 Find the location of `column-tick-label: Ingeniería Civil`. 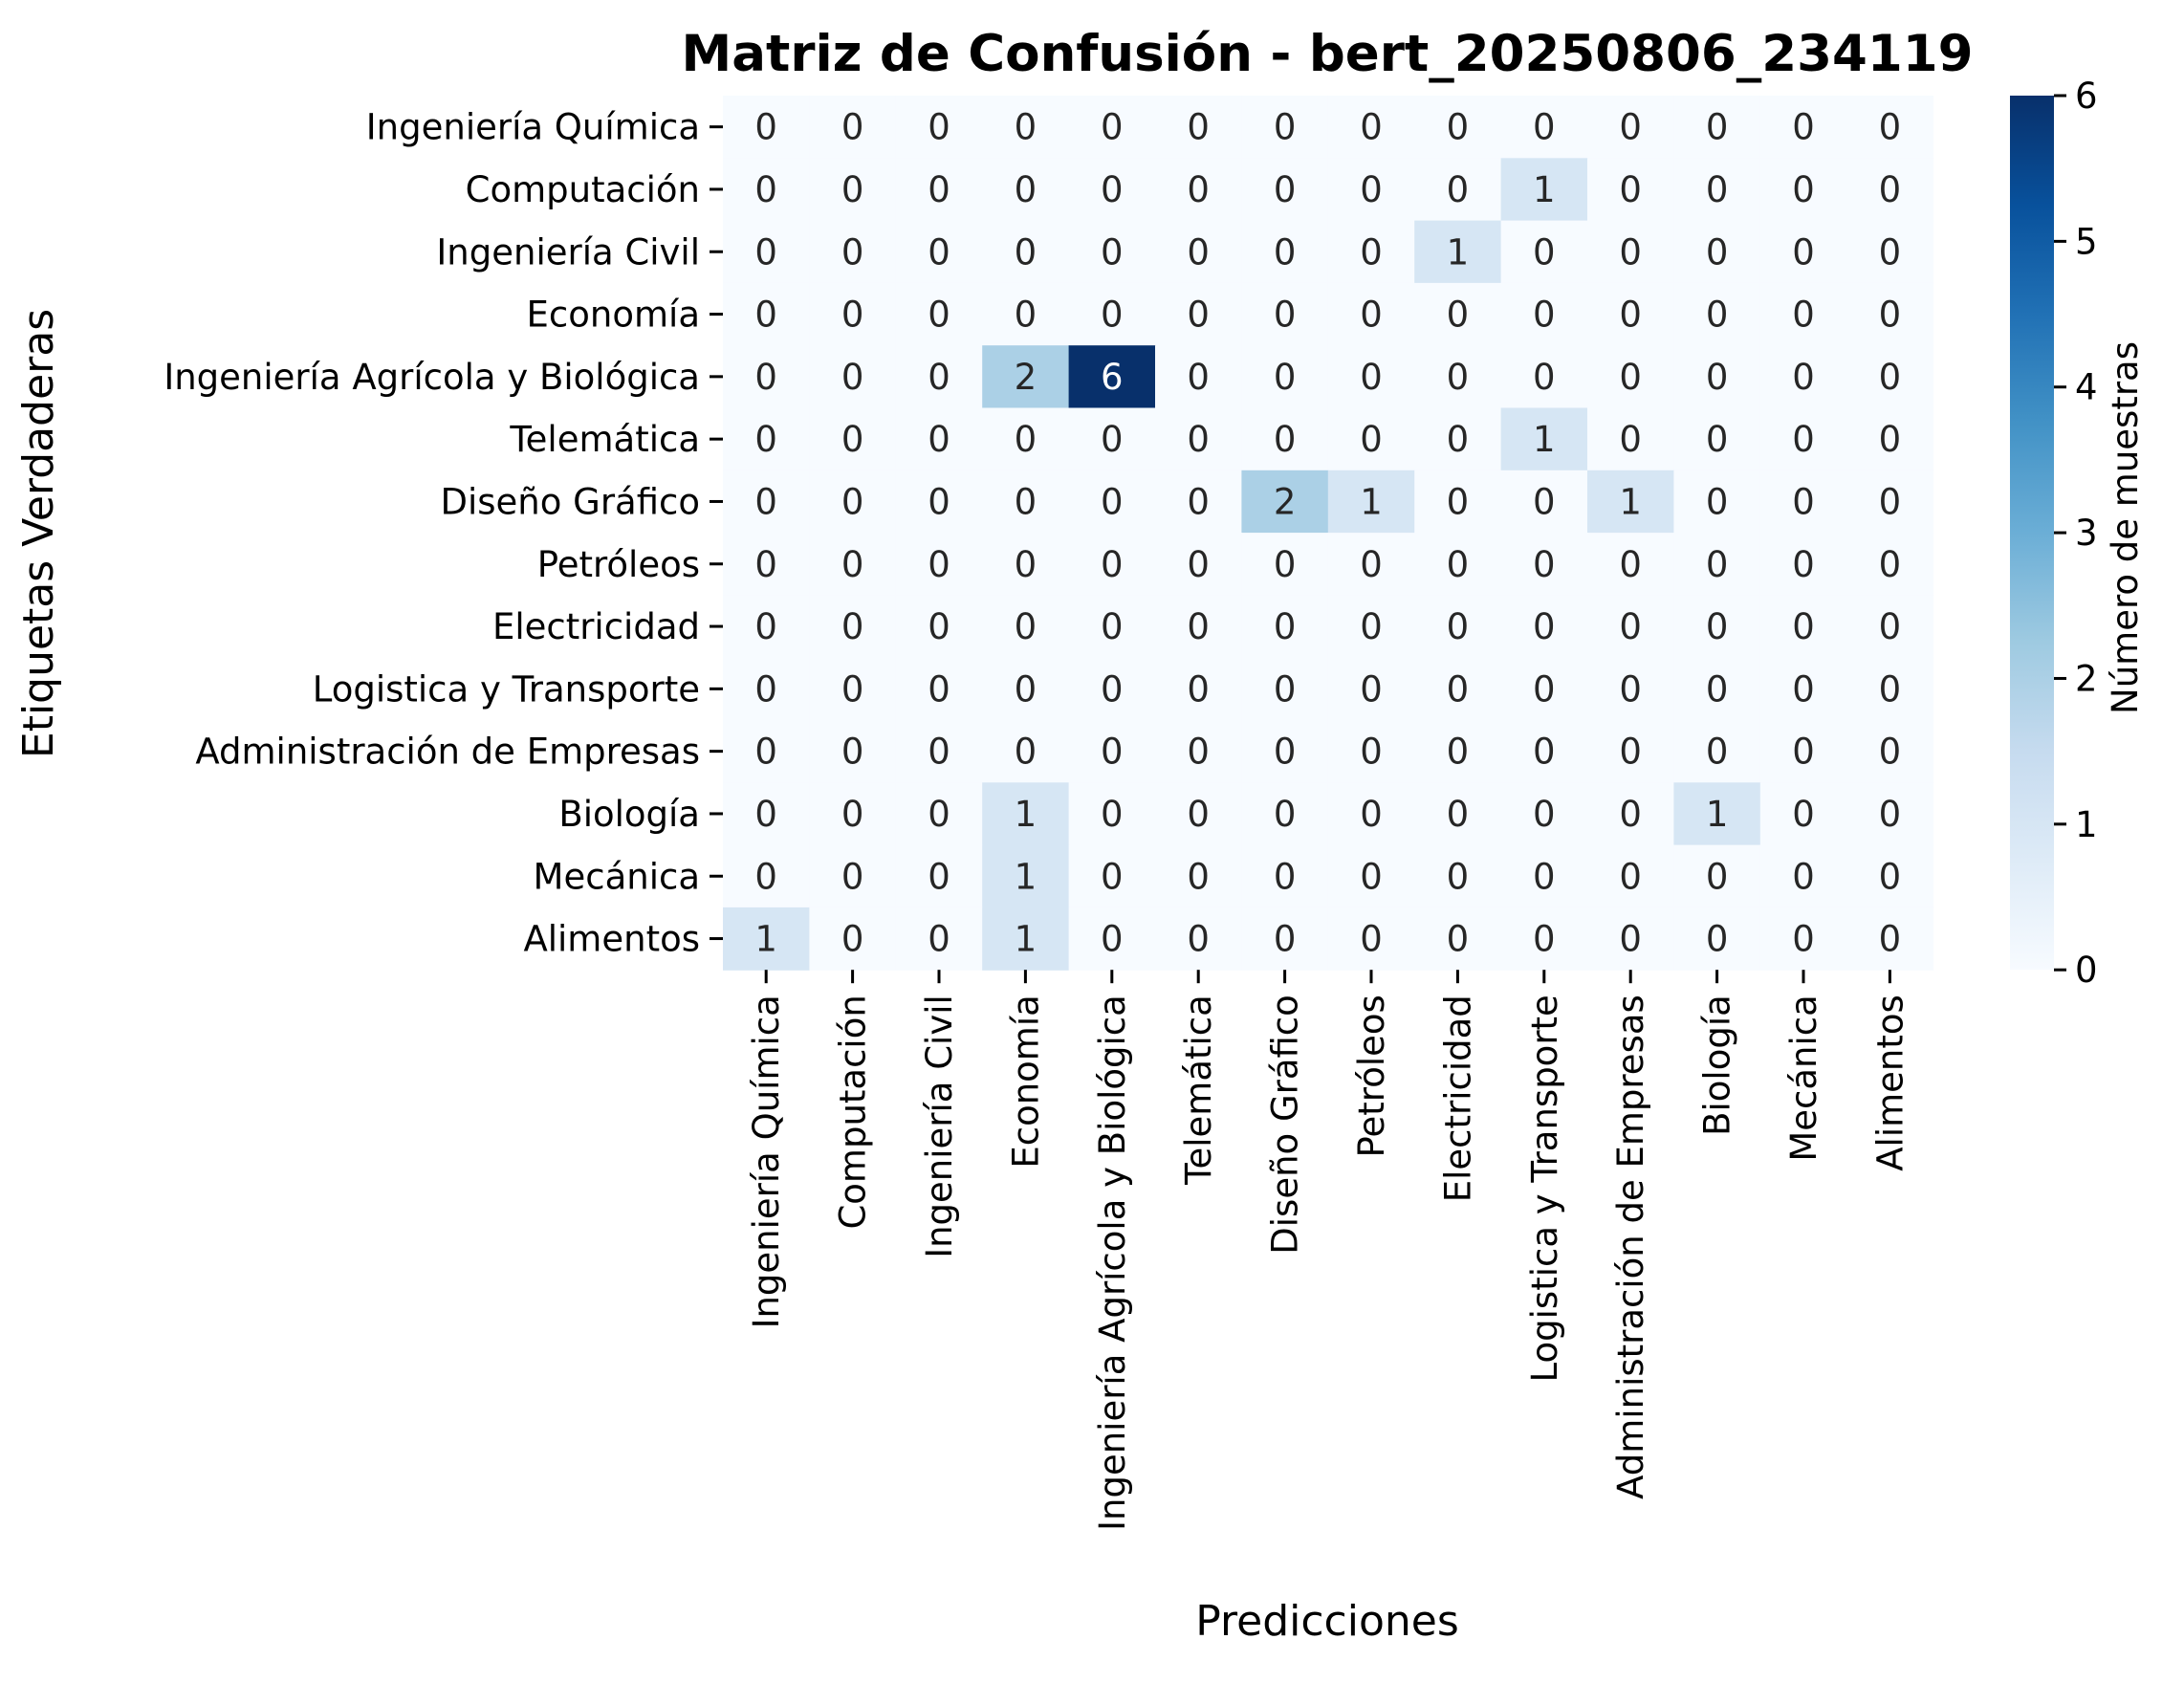

column-tick-label: Ingeniería Civil is located at coordinates (939, 1126).